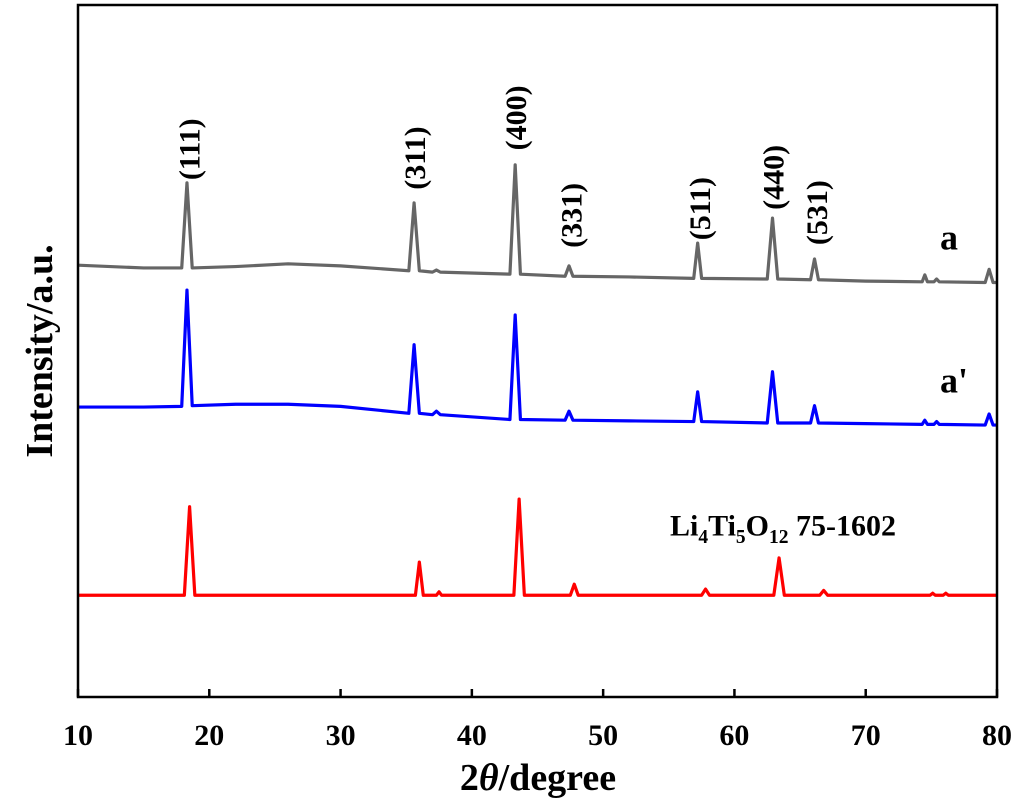 This screenshot has height=812, width=1029. What do you see at coordinates (189, 149) in the screenshot?
I see `peak-label: (111)` at bounding box center [189, 149].